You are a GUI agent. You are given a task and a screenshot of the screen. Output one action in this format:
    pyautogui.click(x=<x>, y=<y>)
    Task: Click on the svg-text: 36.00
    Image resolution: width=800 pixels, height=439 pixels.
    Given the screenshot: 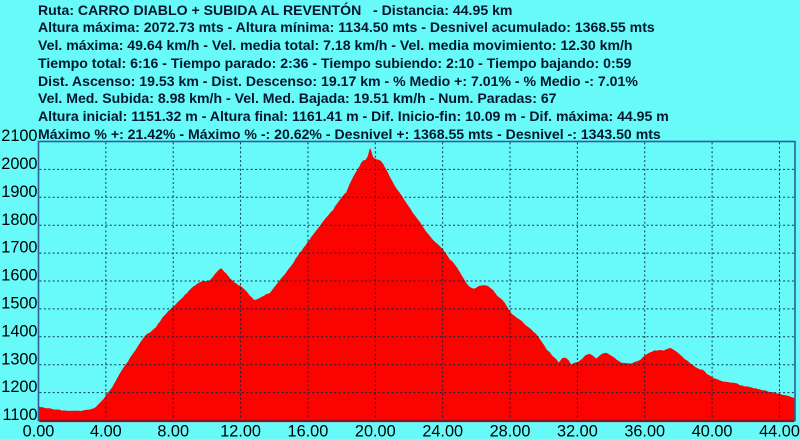 What is the action you would take?
    pyautogui.click(x=644, y=431)
    